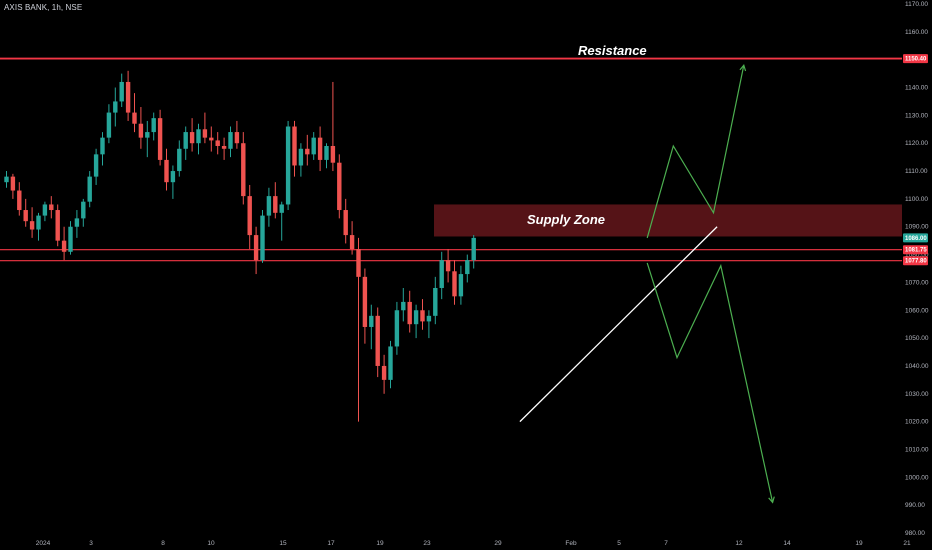 This screenshot has width=932, height=550. I want to click on time-tick-label: 7, so click(666, 543).